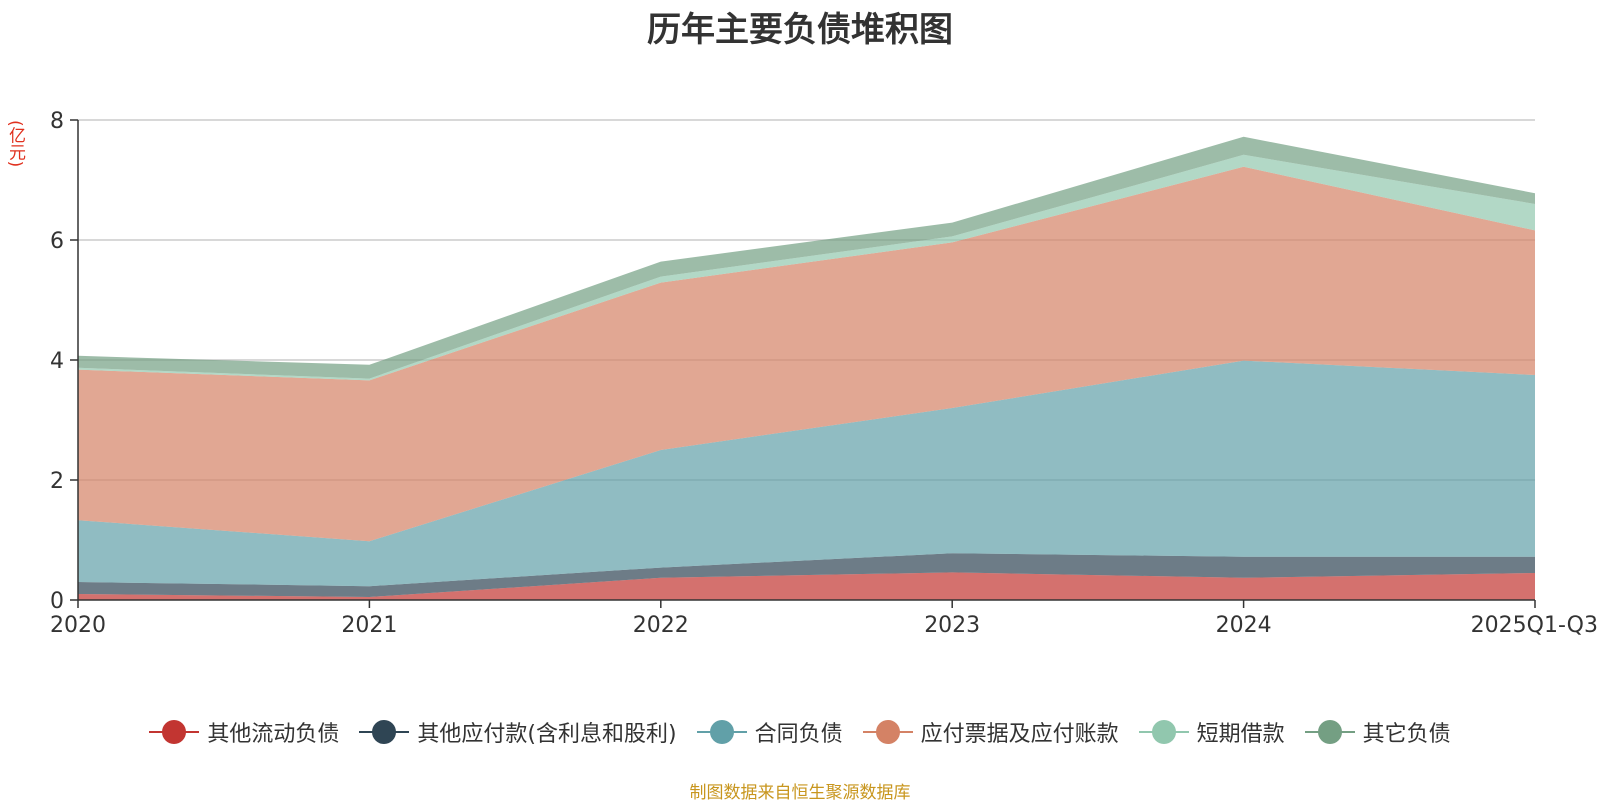  What do you see at coordinates (57, 241) in the screenshot?
I see `y-tick-label: 6` at bounding box center [57, 241].